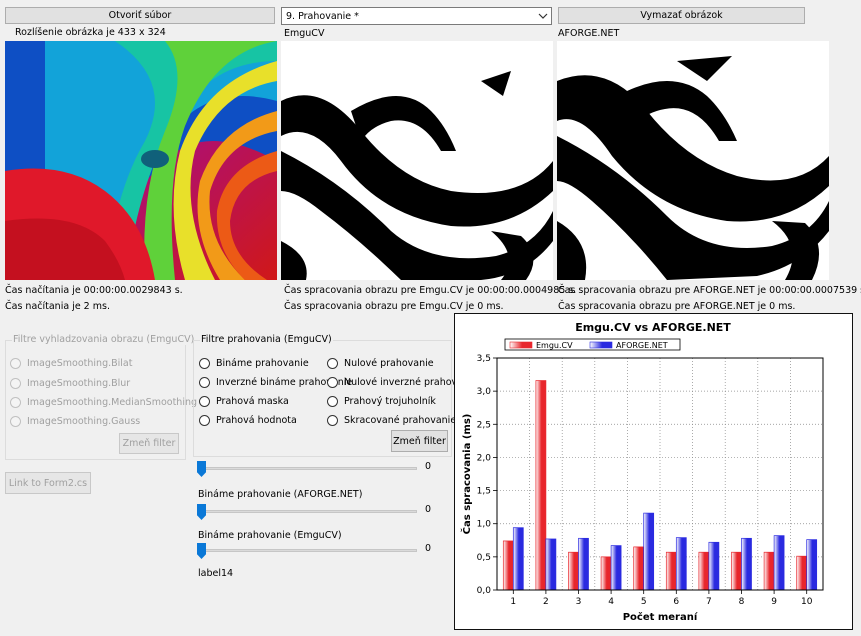 This screenshot has width=861, height=636. I want to click on radio-label: ImageSmoothing.Gauss, so click(84, 421).